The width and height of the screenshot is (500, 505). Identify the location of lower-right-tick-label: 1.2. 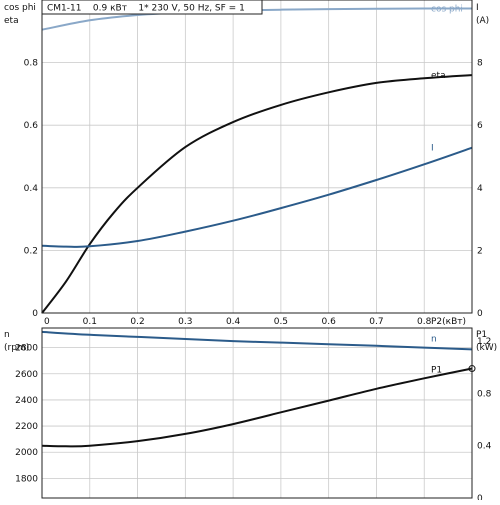
(484, 342).